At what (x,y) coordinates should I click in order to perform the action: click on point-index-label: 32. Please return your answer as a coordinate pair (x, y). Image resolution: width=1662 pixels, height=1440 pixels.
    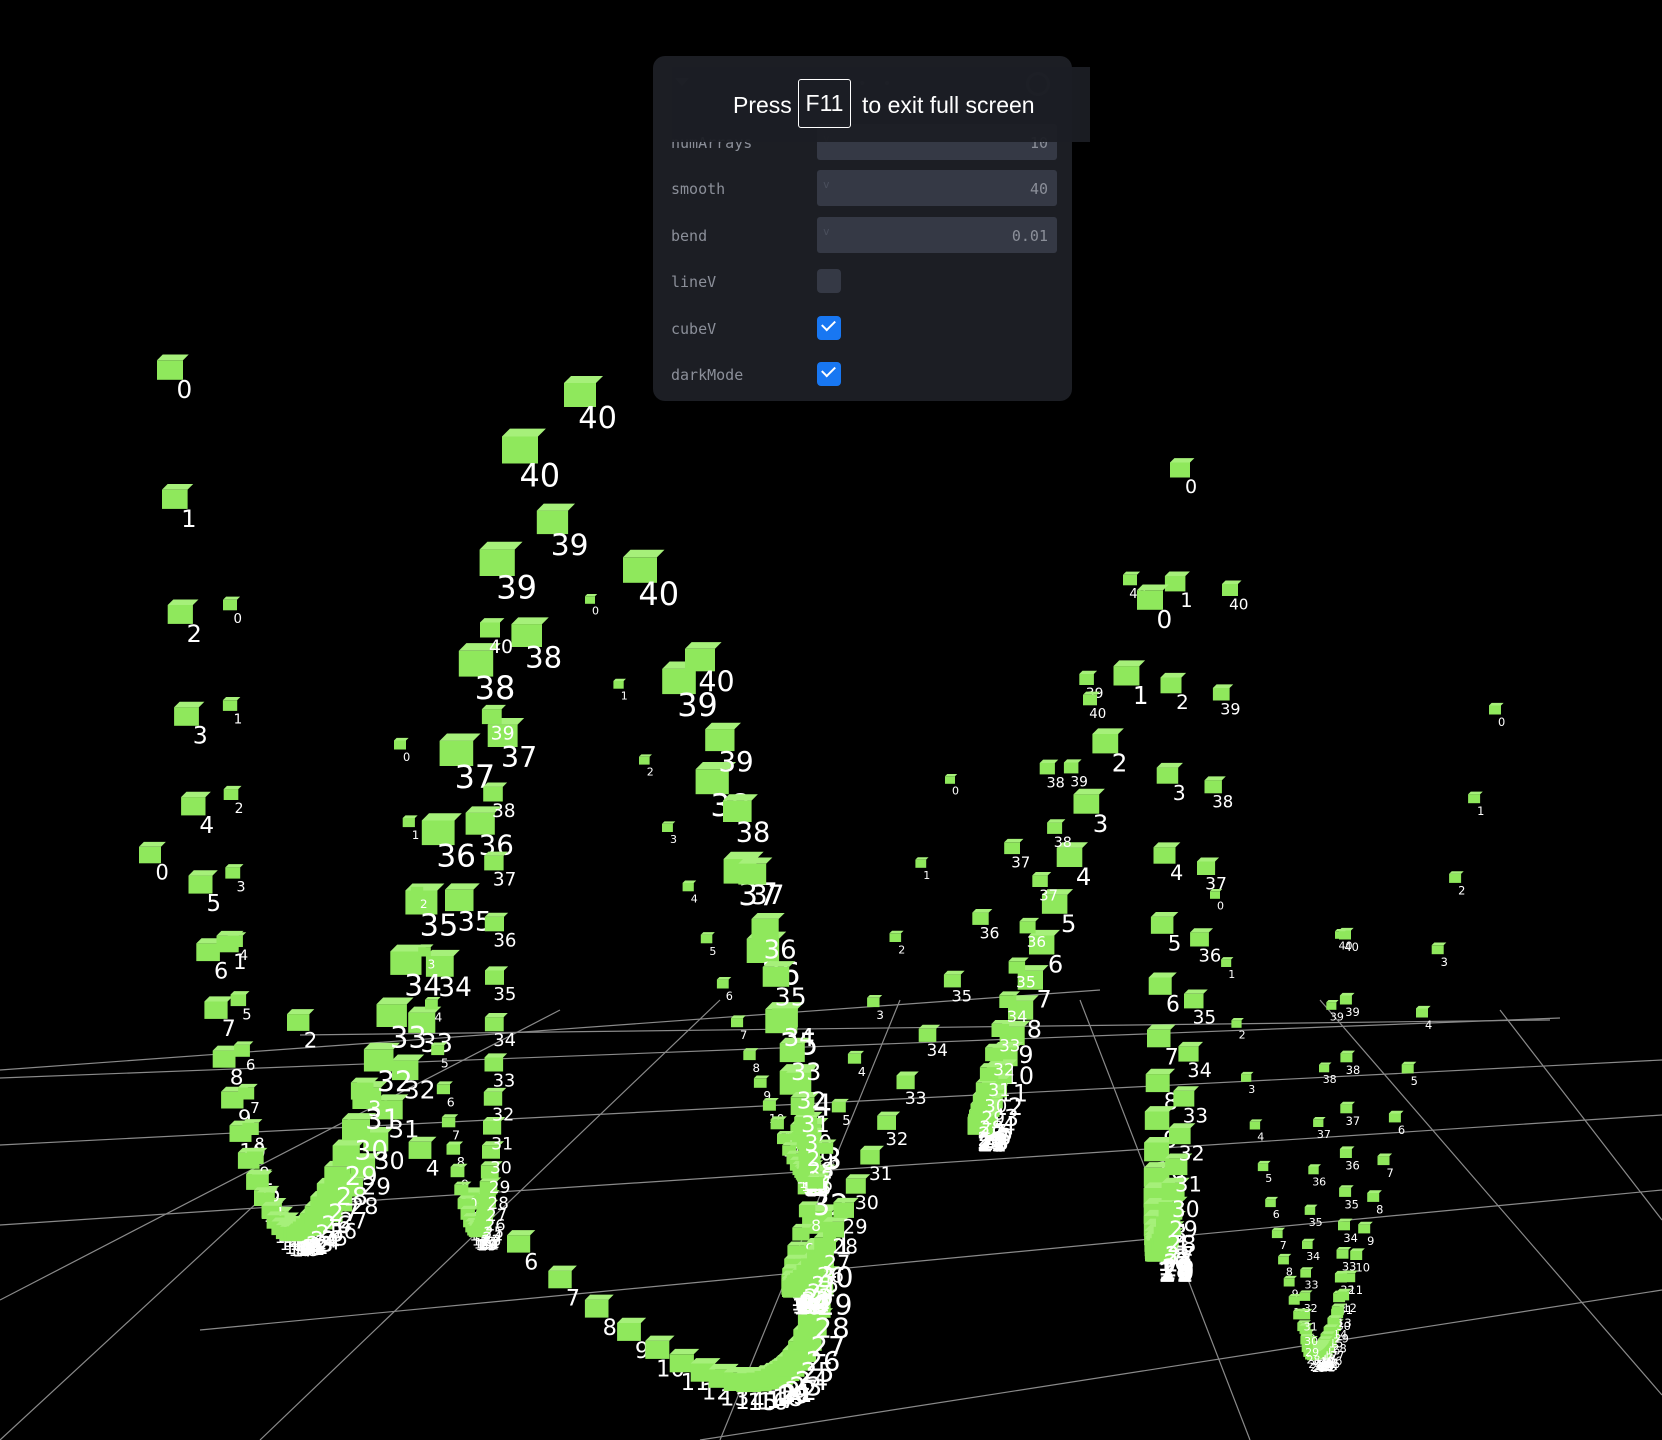
    Looking at the image, I should click on (503, 1115).